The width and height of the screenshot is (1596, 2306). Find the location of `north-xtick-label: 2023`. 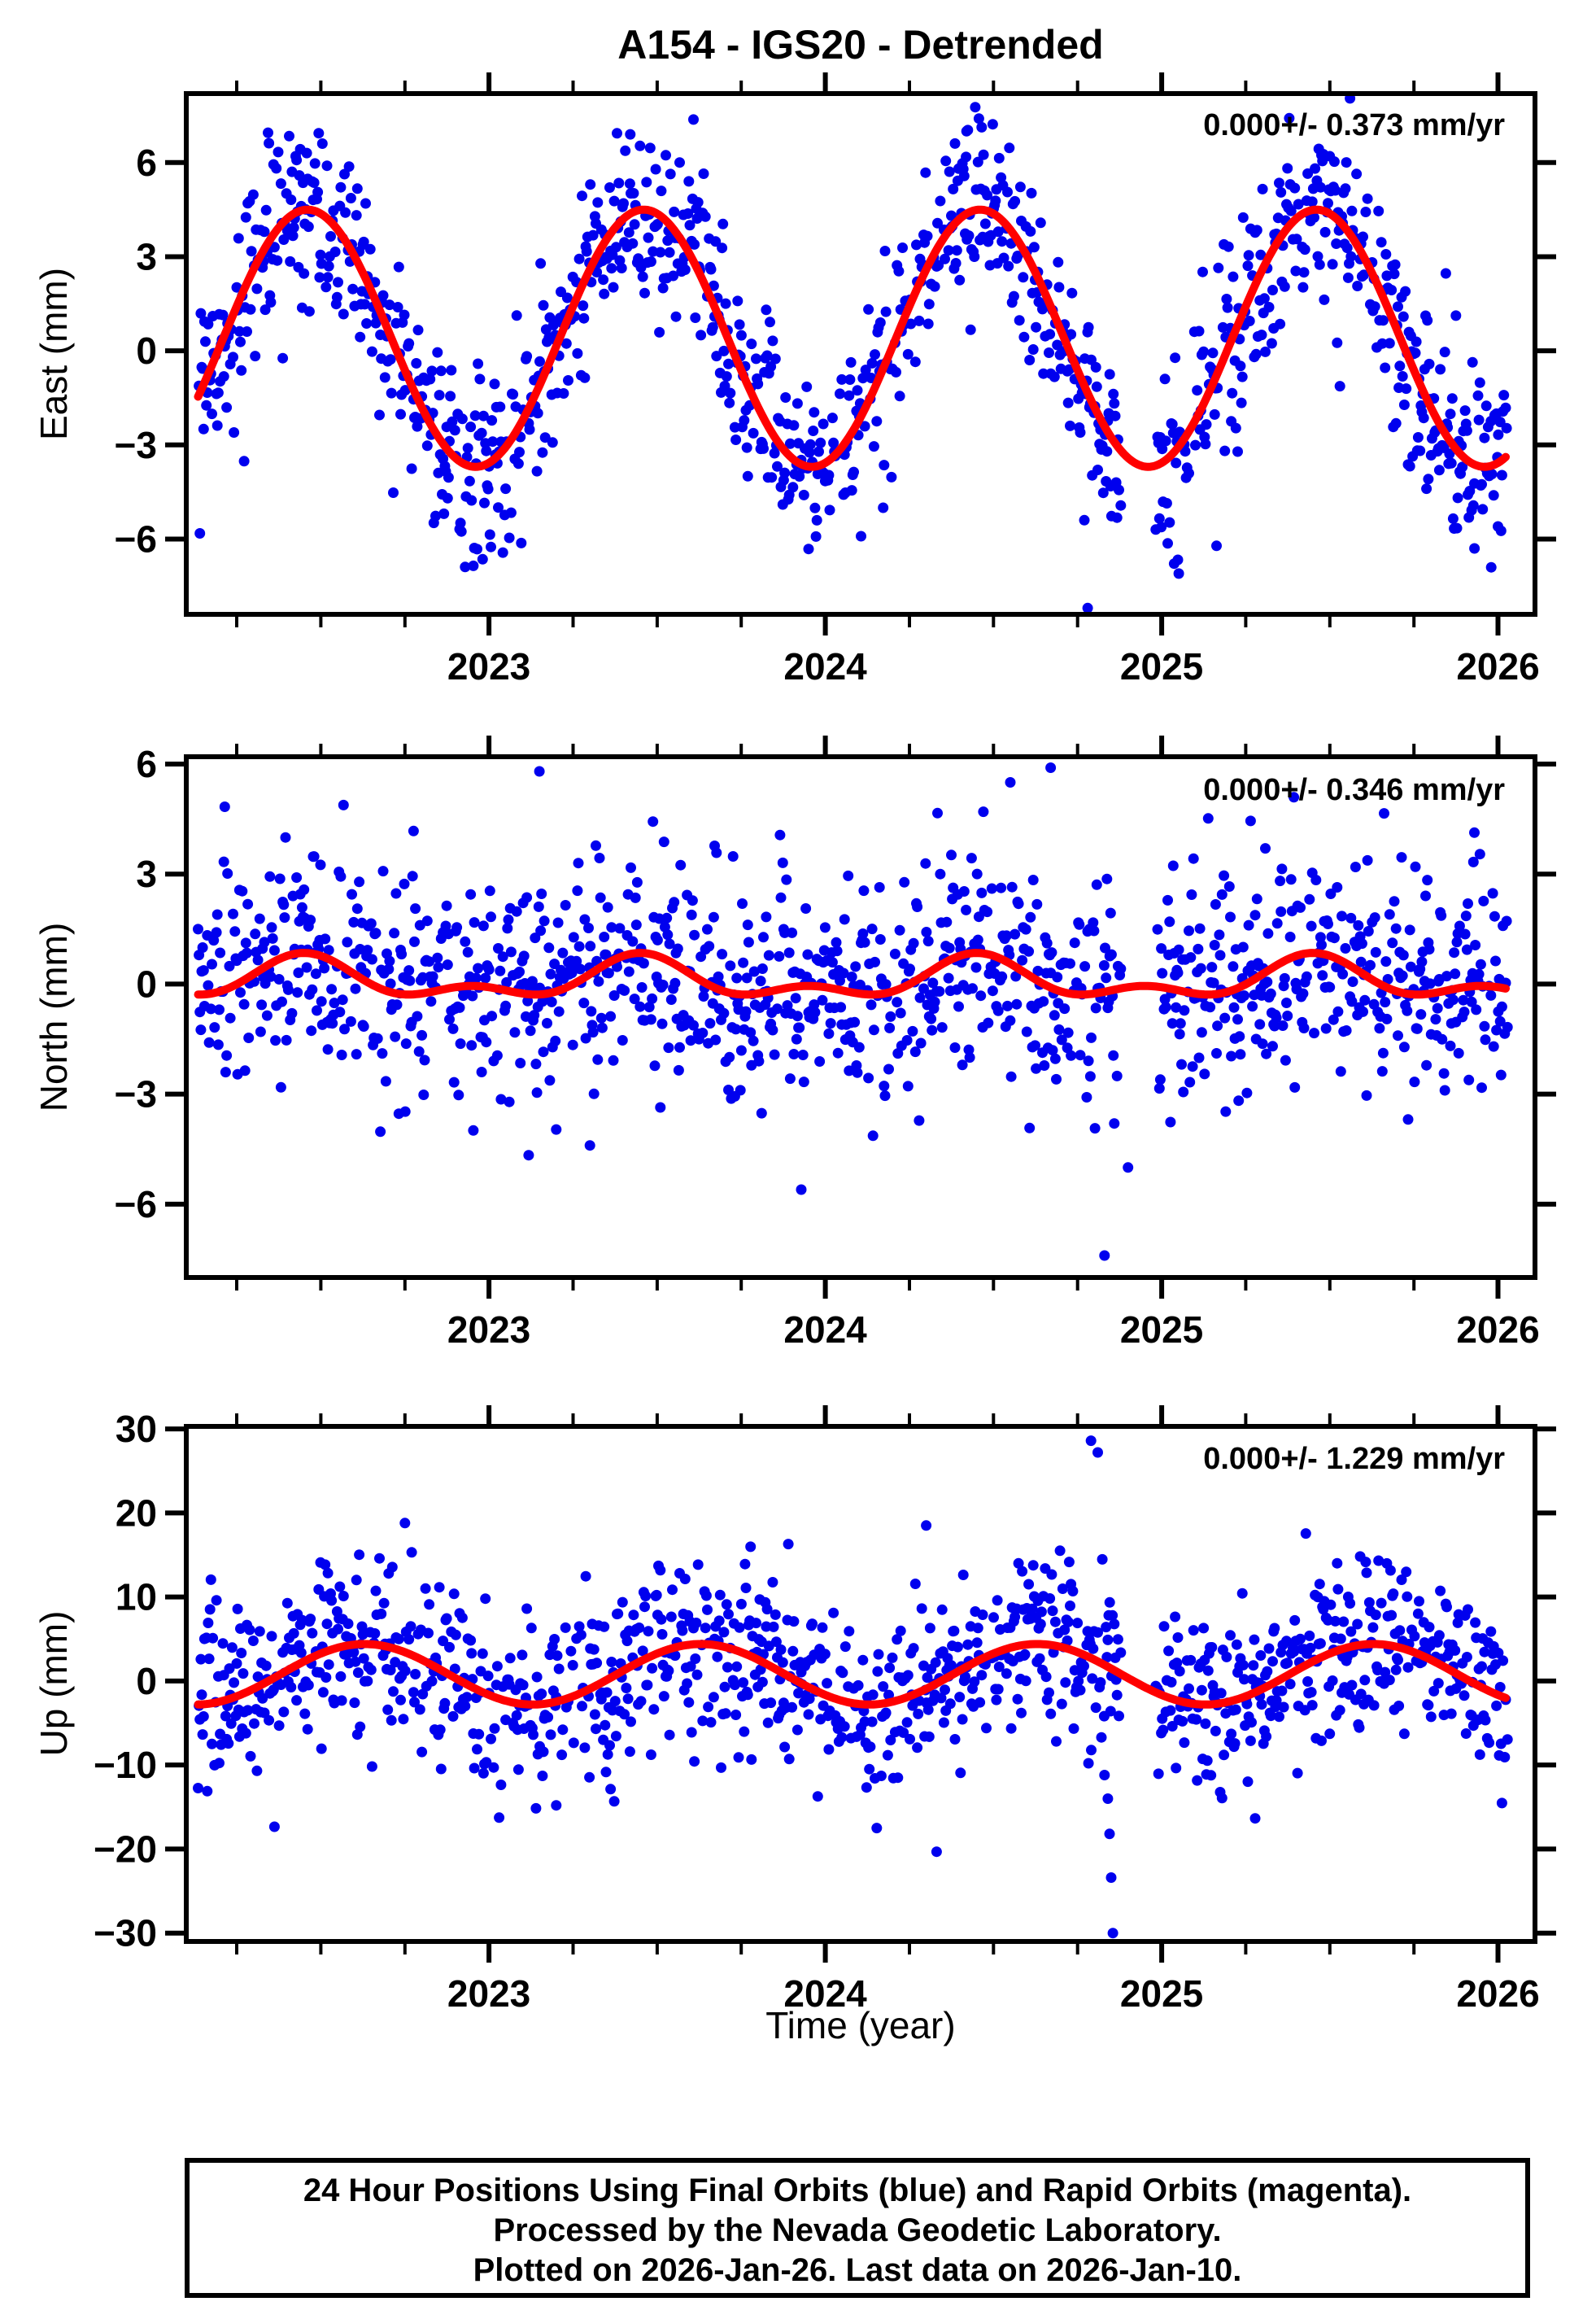

north-xtick-label: 2023 is located at coordinates (488, 1329).